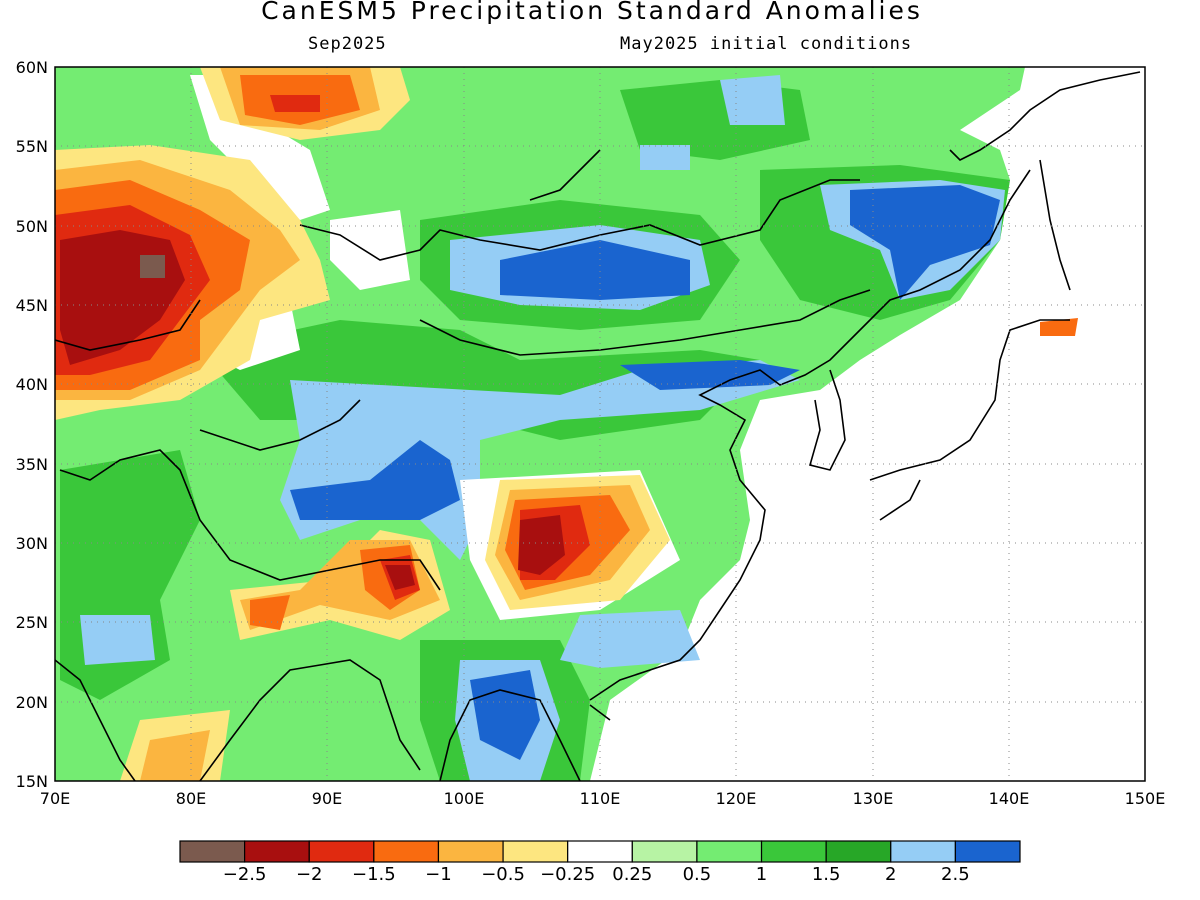  I want to click on lat-label-25n: 25N, so click(31, 622).